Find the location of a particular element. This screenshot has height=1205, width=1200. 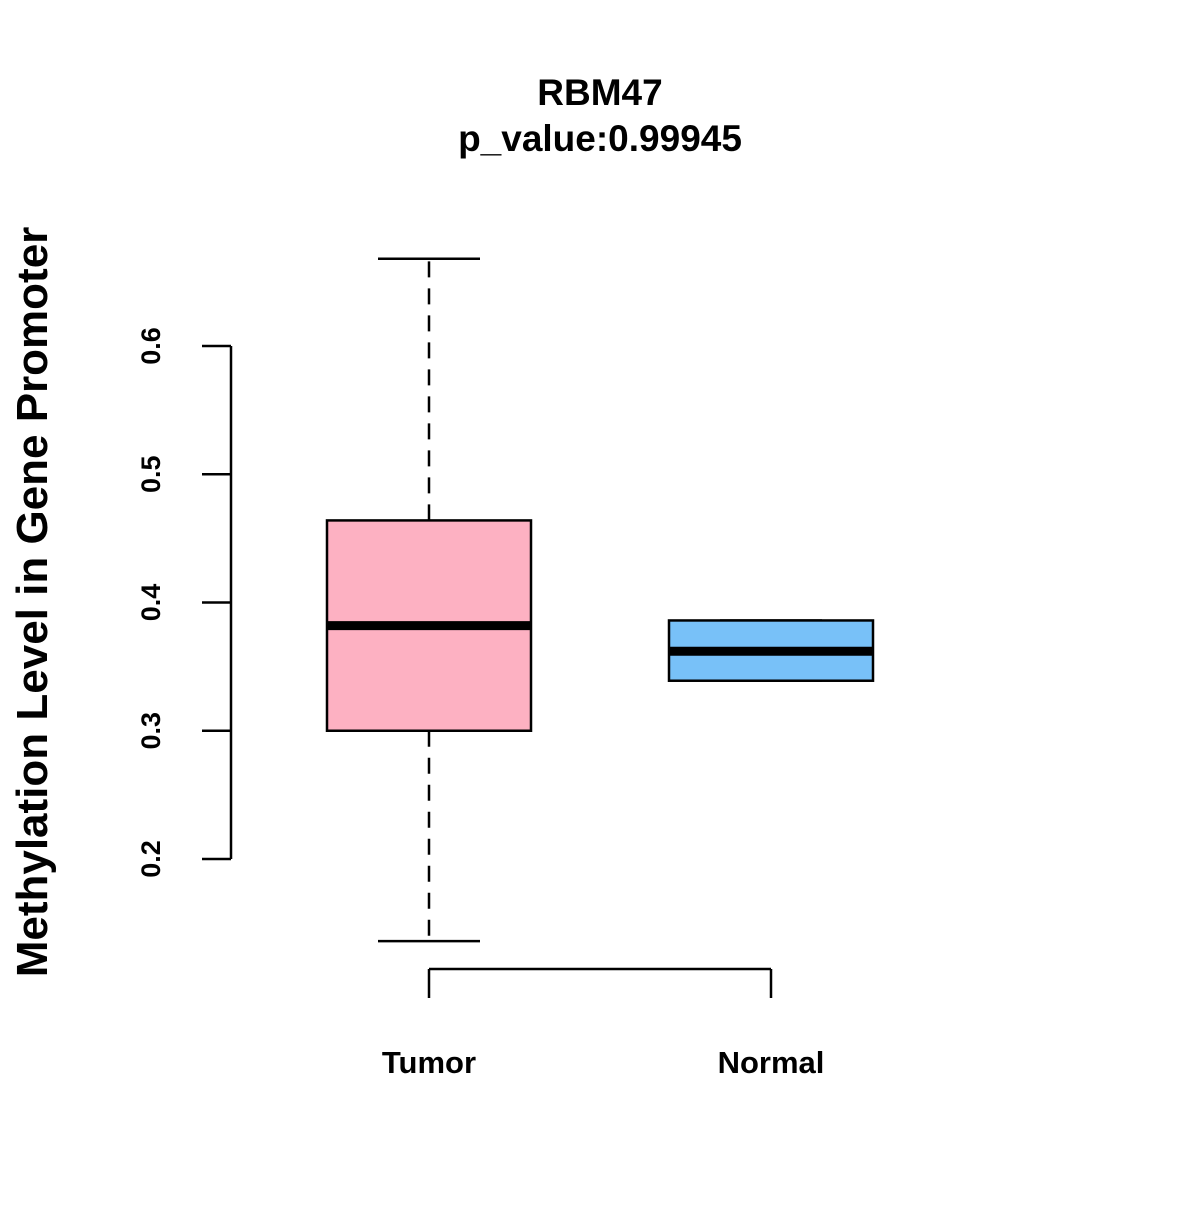

x-tick-label-tumor: Tumor is located at coordinates (429, 1062).